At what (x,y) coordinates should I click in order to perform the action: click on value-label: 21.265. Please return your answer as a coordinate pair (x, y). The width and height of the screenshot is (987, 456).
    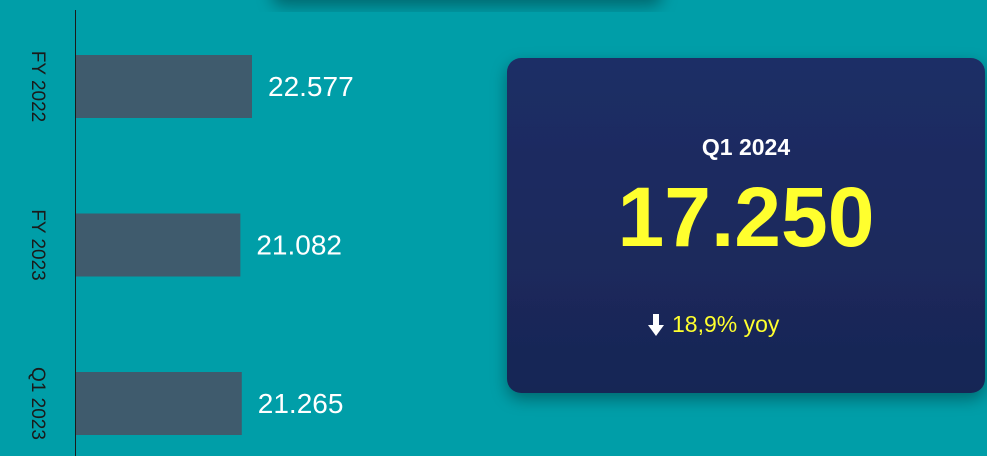
    Looking at the image, I should click on (301, 403).